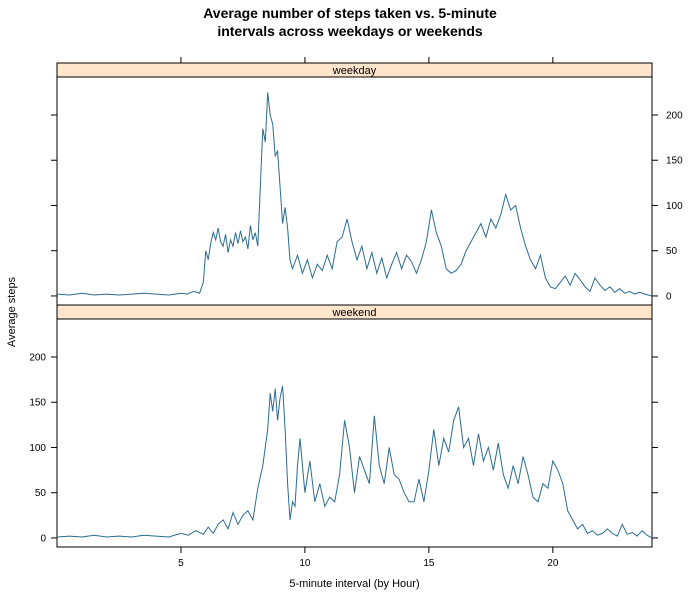 This screenshot has height=600, width=700. I want to click on y-tick-label-right: 150, so click(674, 161).